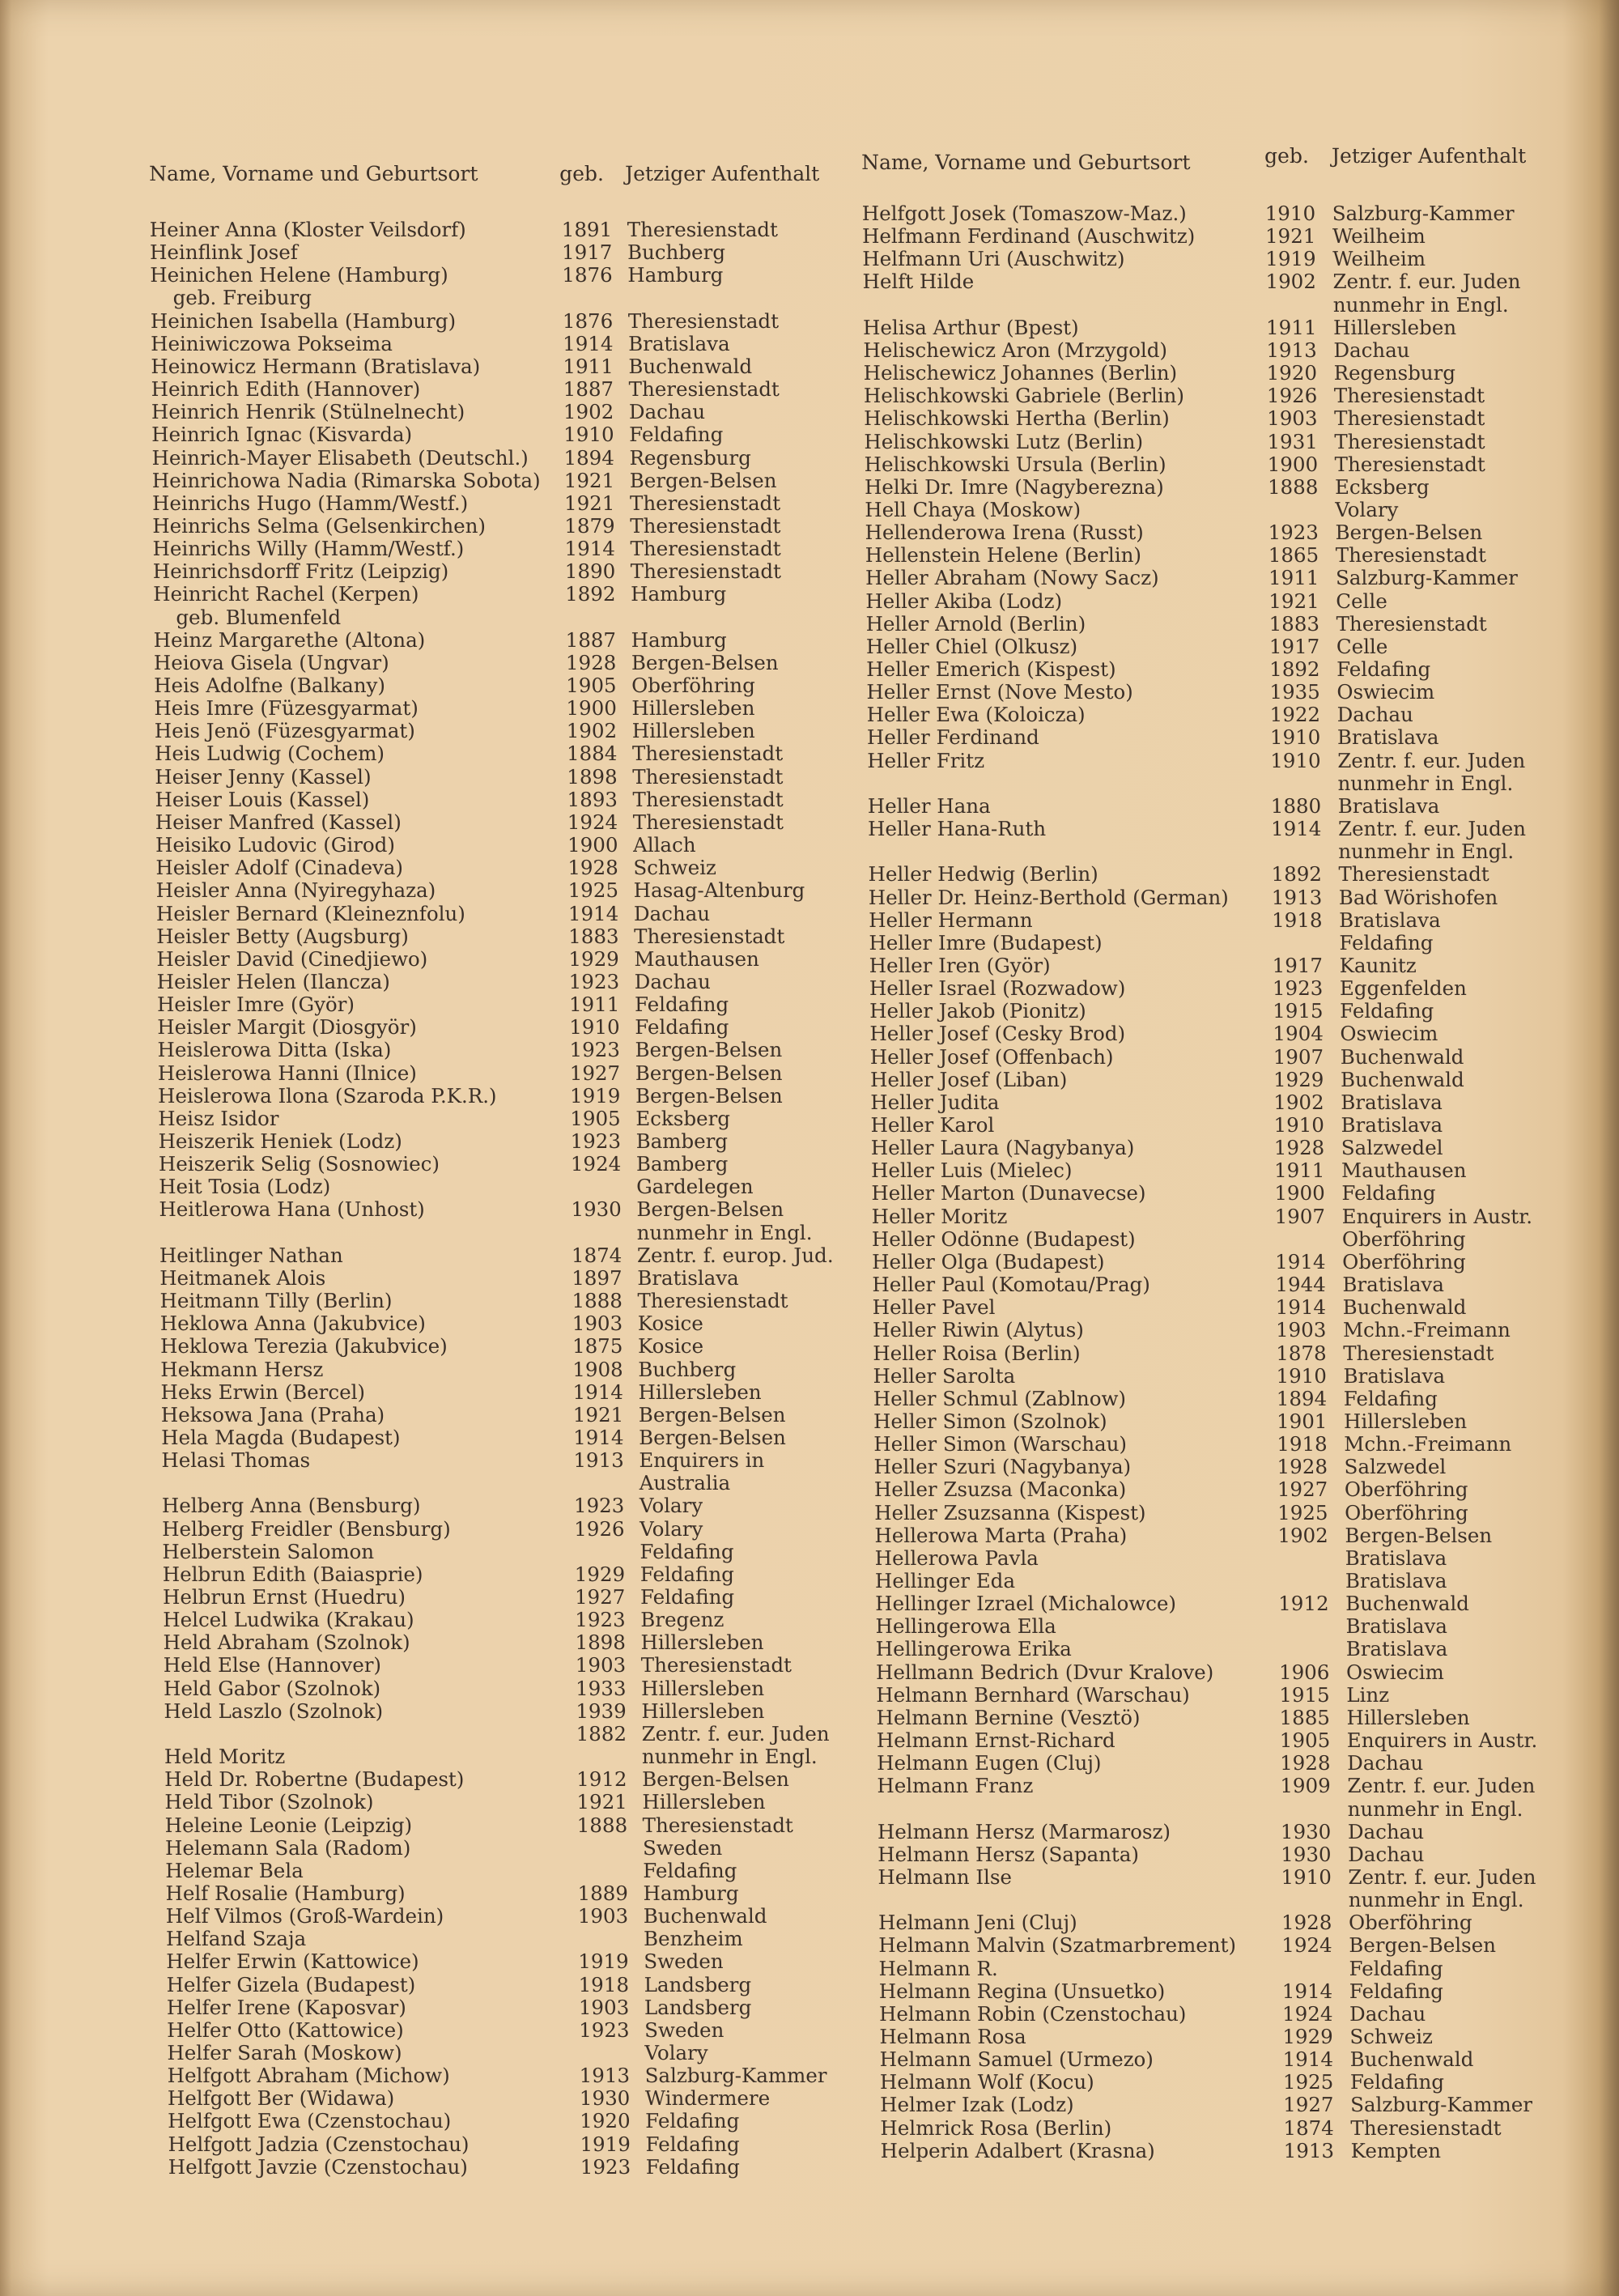 The width and height of the screenshot is (1619, 2296). Describe the element at coordinates (1240, 1626) in the screenshot. I see `list-entry: Hellingerowa Ella Bratislava` at that location.